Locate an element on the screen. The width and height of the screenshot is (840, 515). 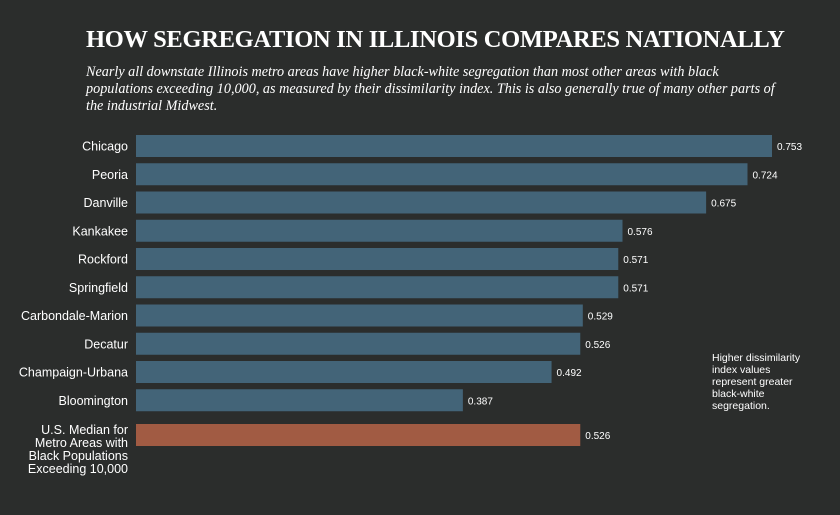
value-label-danville: 0.675 is located at coordinates (723, 204).